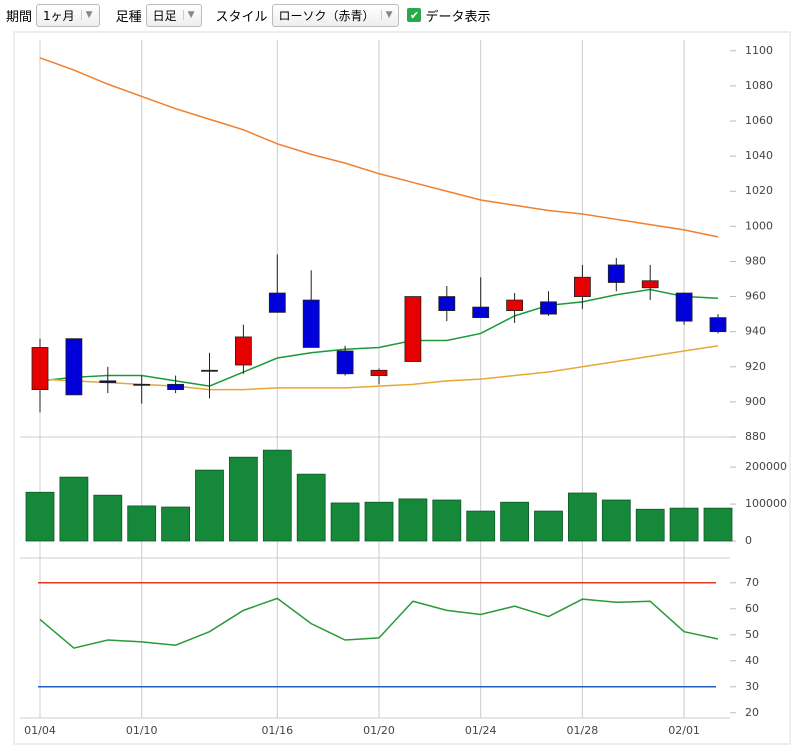 Image resolution: width=800 pixels, height=751 pixels. I want to click on y-tick-label: 60, so click(752, 608).